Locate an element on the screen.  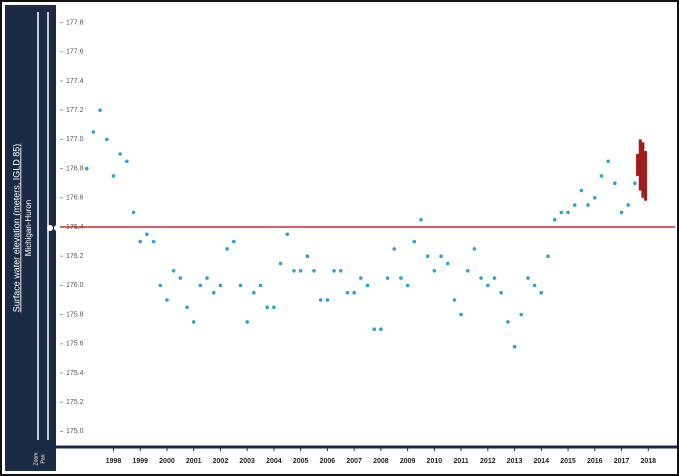
x-tick-label: 2000 is located at coordinates (167, 461).